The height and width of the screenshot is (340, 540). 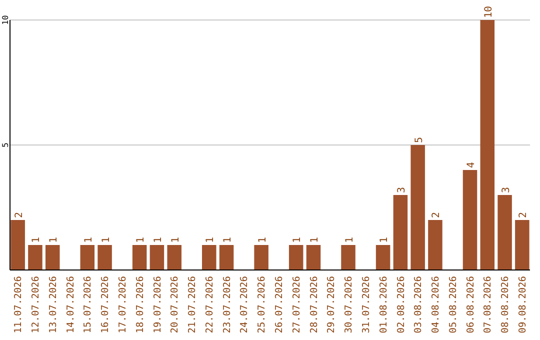 I want to click on data-label: 5, so click(x=419, y=139).